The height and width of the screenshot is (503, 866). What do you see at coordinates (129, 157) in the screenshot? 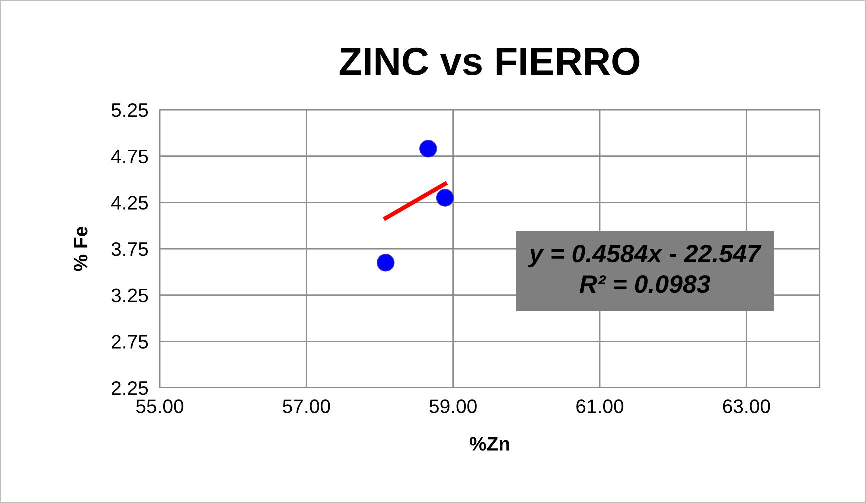
I see `y-tick-label: 4.75` at bounding box center [129, 157].